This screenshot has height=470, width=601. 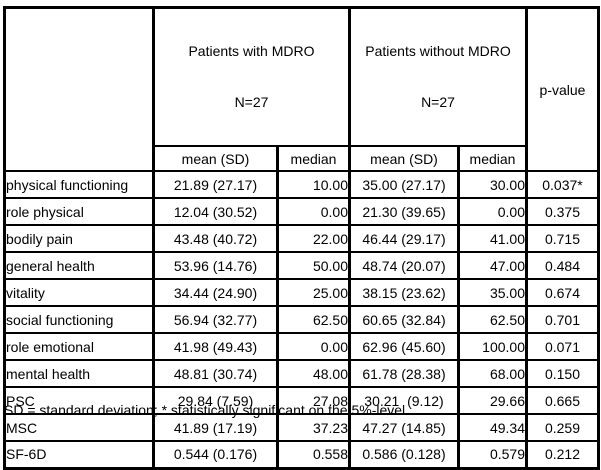 I want to click on with-mdro-mean-sd: 48.81 (30.74), so click(x=215, y=373).